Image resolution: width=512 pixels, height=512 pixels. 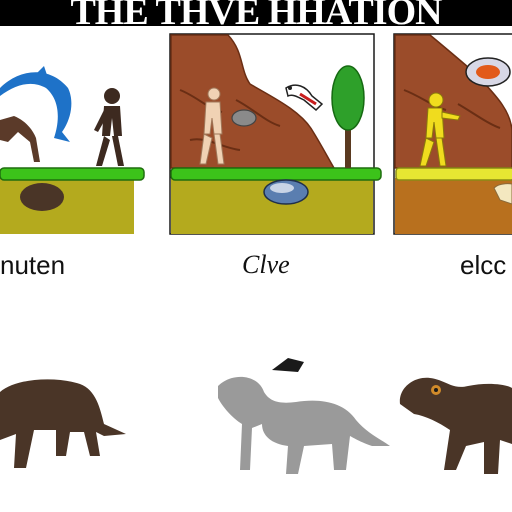 What do you see at coordinates (502, 194) in the screenshot?
I see `panel-3-bone` at bounding box center [502, 194].